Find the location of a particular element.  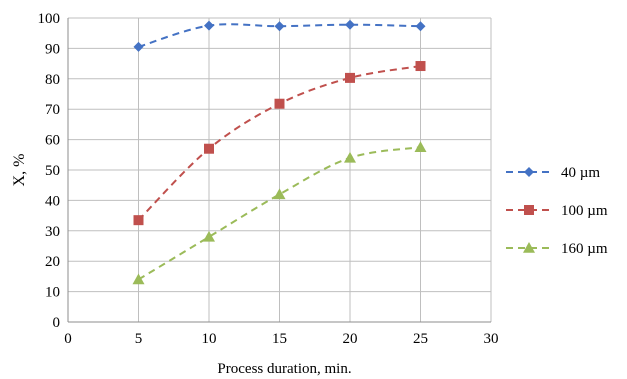

y-tick-label: 40 is located at coordinates (52, 201).